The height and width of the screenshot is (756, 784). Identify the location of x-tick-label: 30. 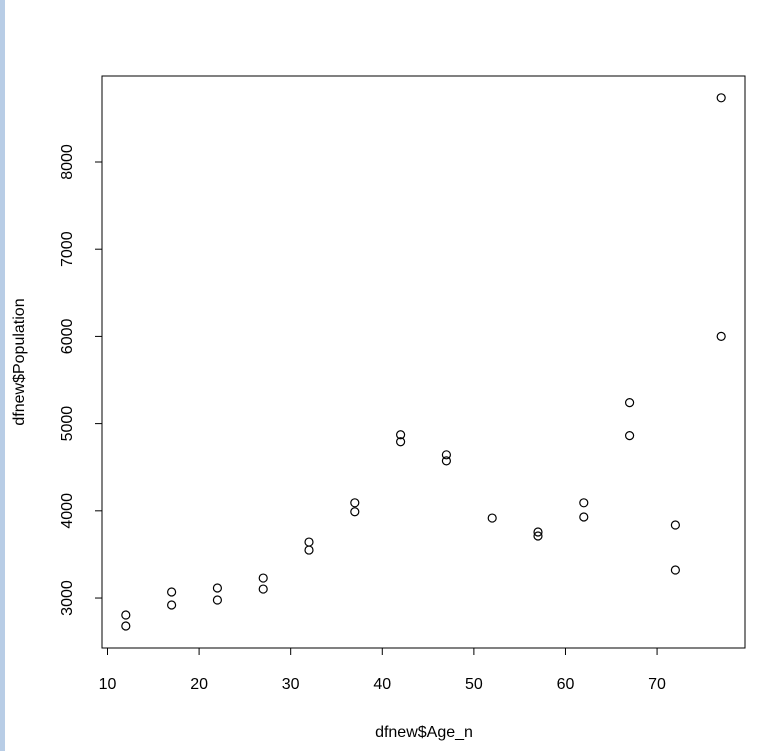
(291, 684).